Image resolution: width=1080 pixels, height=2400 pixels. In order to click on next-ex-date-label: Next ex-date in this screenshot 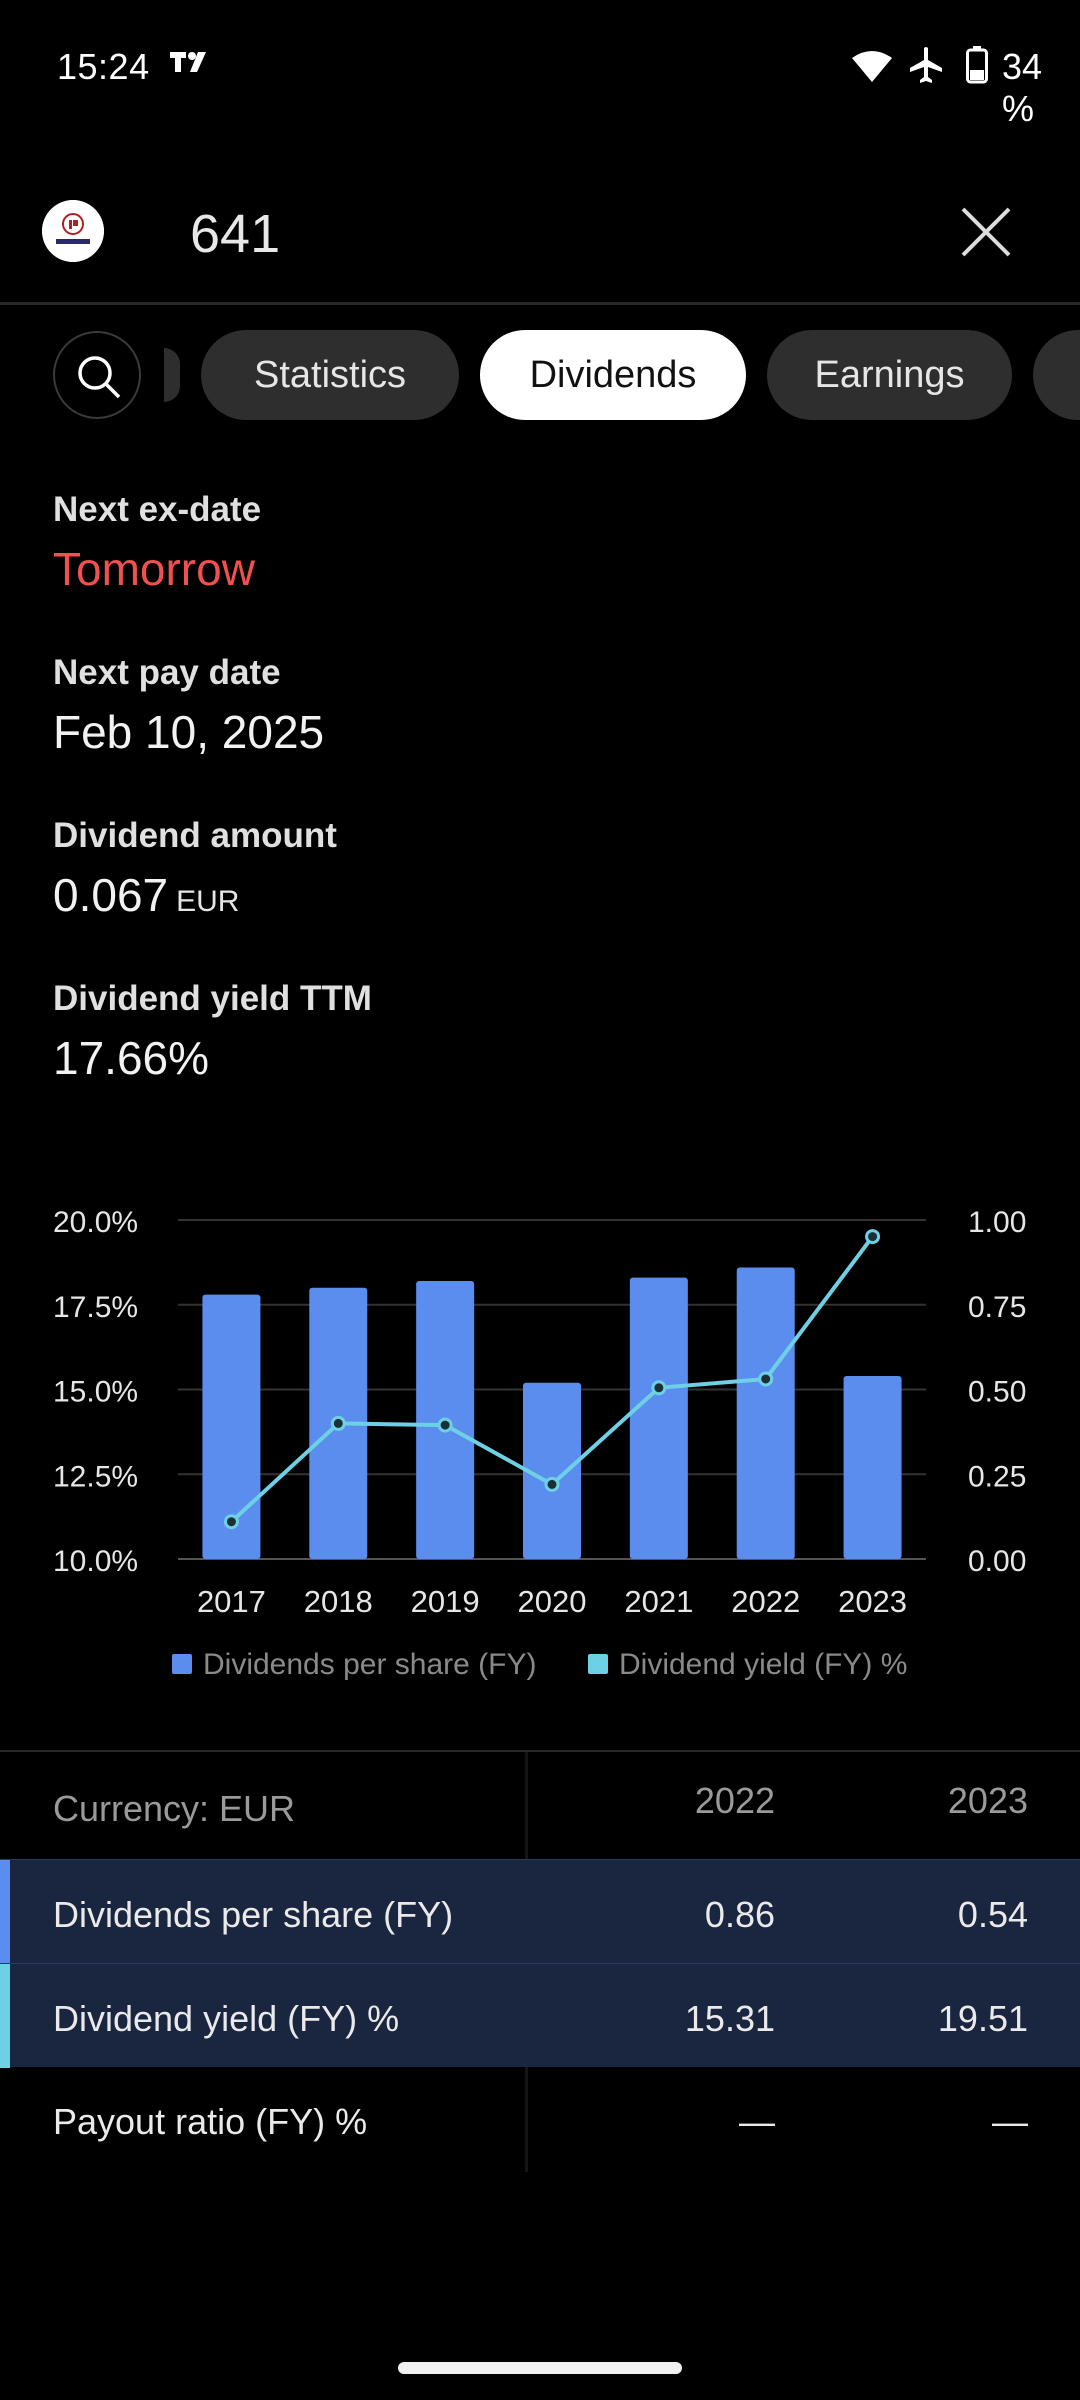, I will do `click(157, 509)`.